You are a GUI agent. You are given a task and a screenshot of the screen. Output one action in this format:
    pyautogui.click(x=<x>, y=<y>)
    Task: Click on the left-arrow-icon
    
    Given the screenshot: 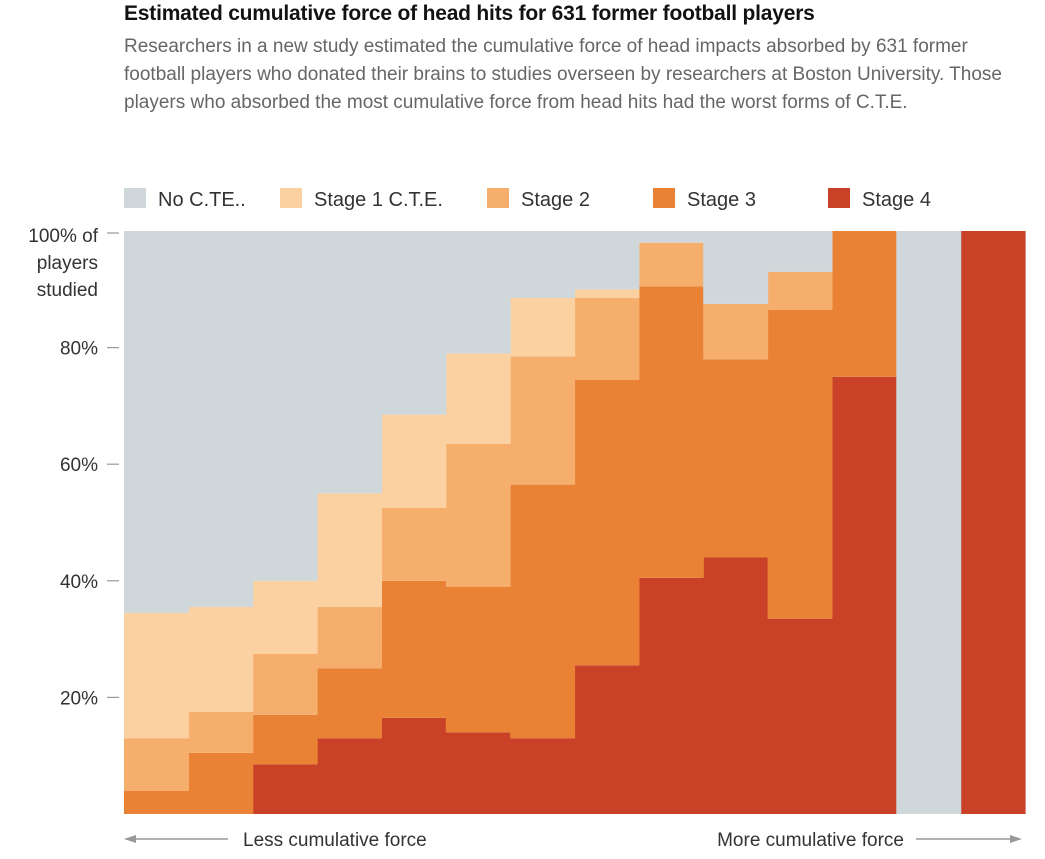 What is the action you would take?
    pyautogui.click(x=130, y=839)
    